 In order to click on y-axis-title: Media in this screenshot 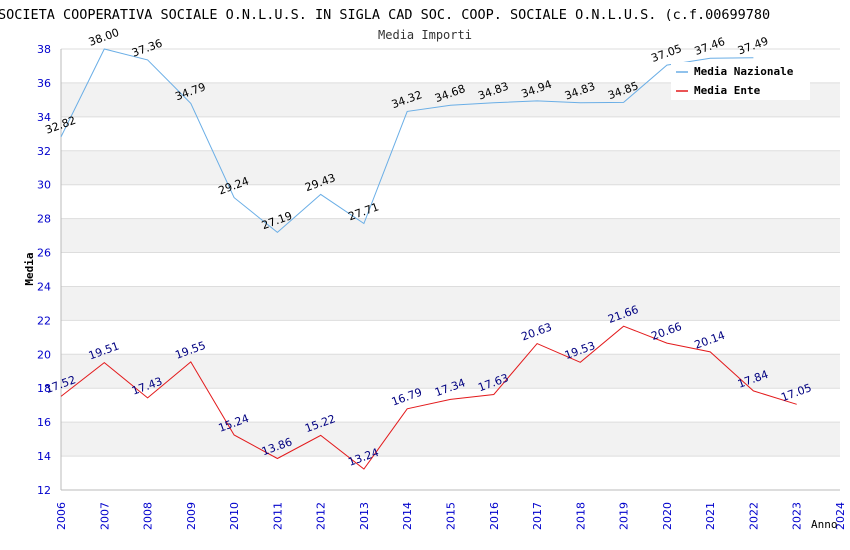, I will do `click(29, 268)`.